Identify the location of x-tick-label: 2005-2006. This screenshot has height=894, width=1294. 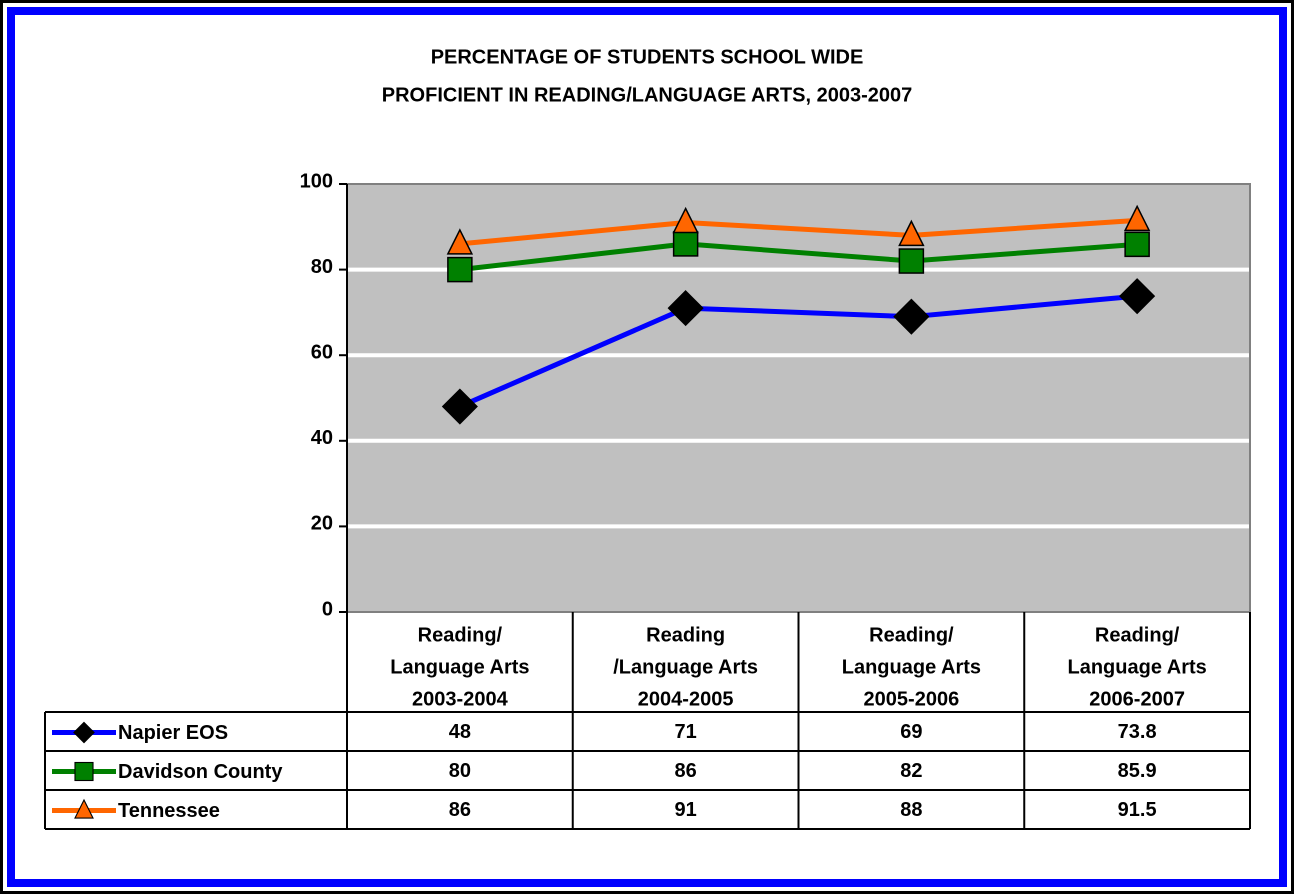
(912, 699).